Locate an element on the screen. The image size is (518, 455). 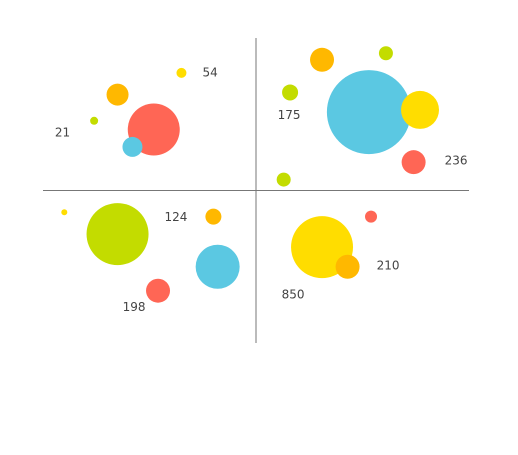
bubble-label: 236 is located at coordinates (456, 161).